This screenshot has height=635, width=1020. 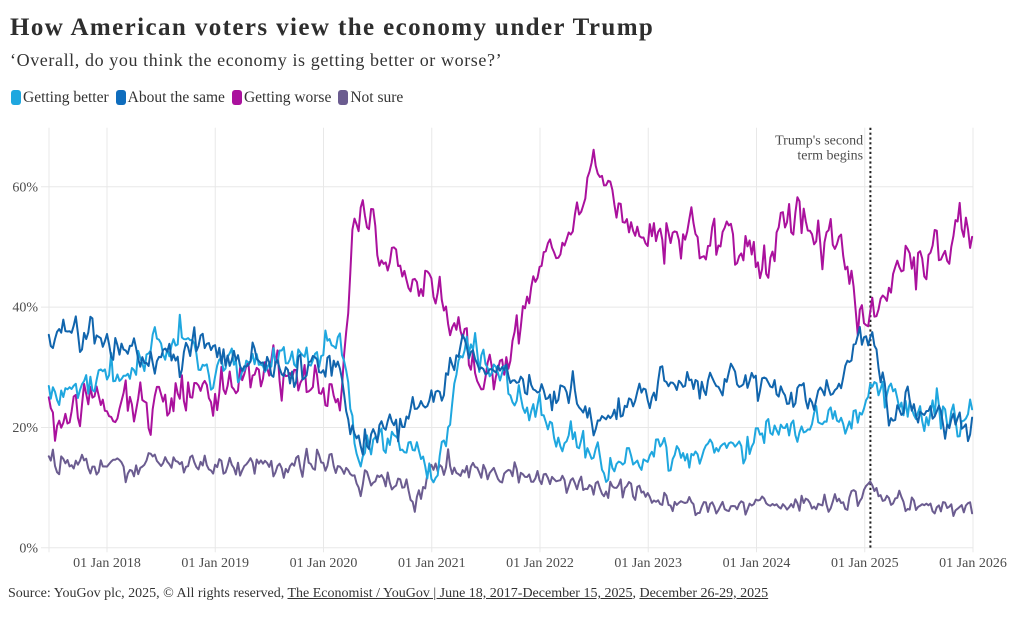 What do you see at coordinates (324, 563) in the screenshot?
I see `svg-text: 01 Jan 2020` at bounding box center [324, 563].